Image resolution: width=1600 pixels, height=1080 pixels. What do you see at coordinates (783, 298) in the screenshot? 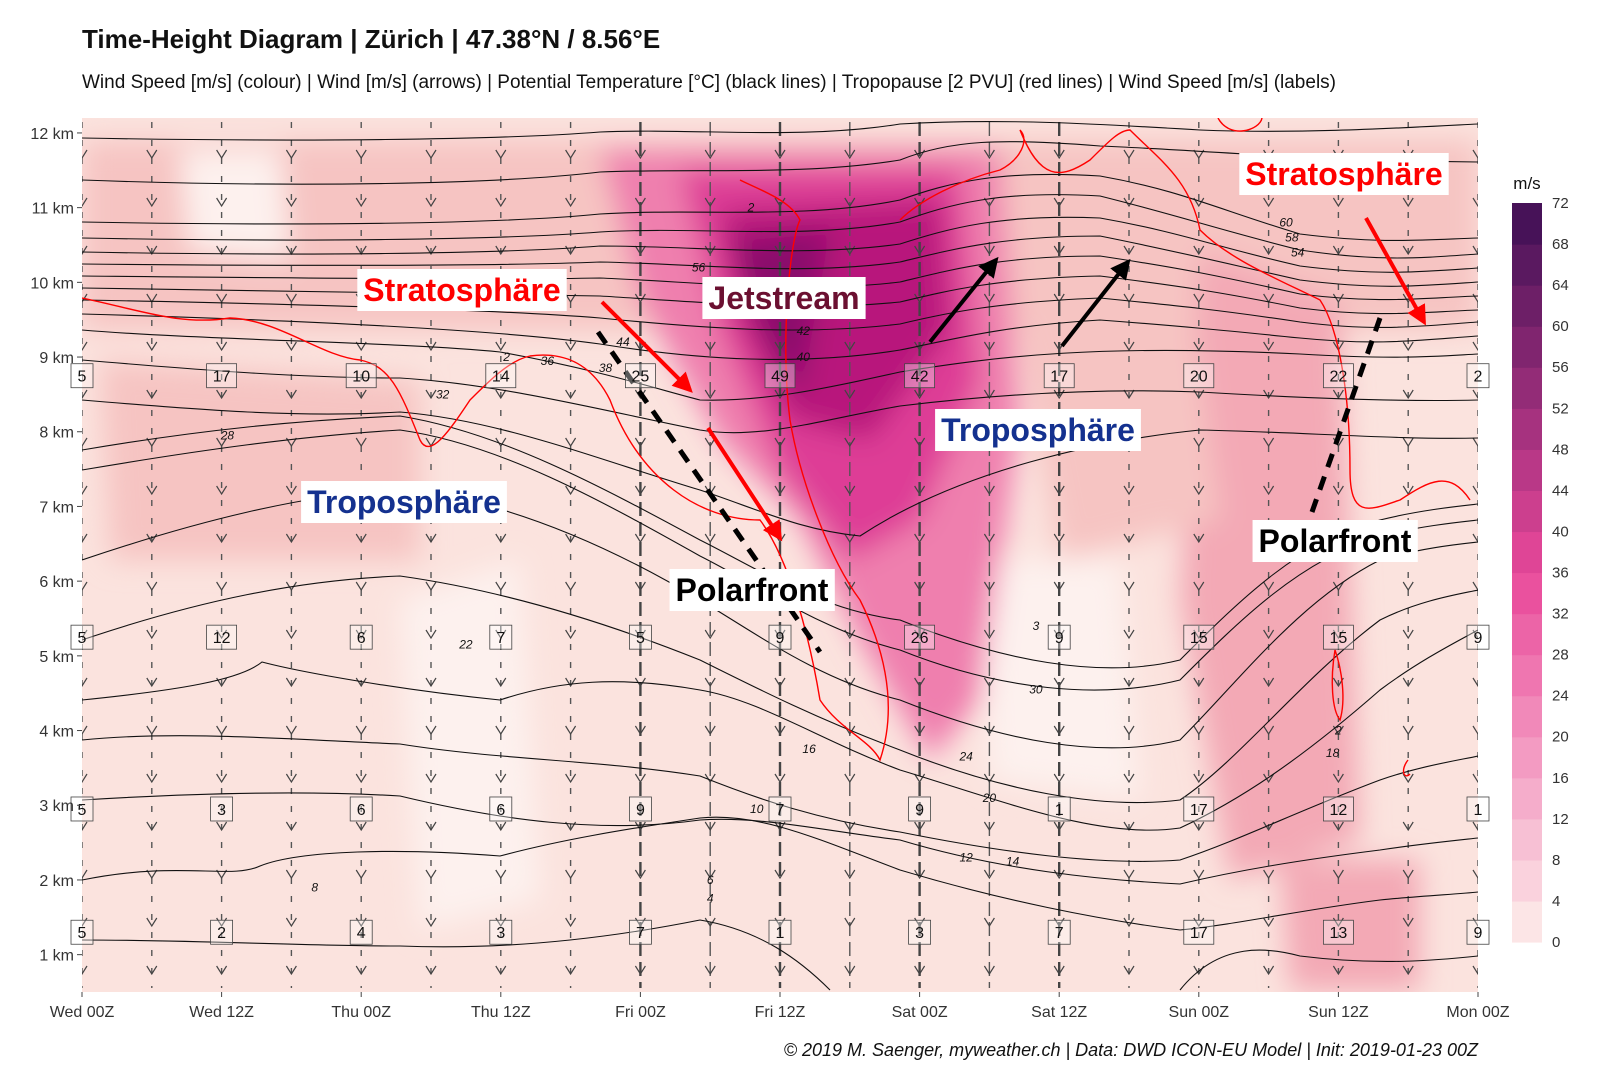
I see `annotation-text: Jetstream` at bounding box center [783, 298].